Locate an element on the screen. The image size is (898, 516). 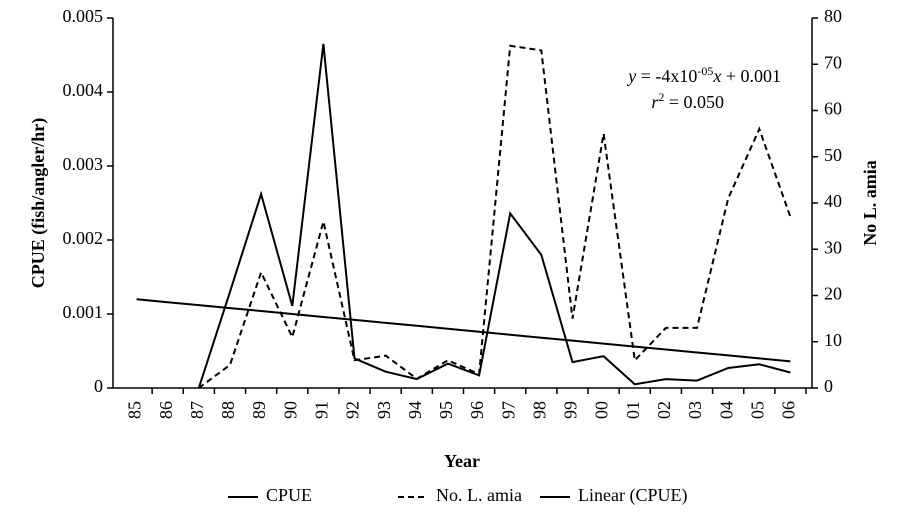
y2-tick-label: 70 is located at coordinates (833, 62).